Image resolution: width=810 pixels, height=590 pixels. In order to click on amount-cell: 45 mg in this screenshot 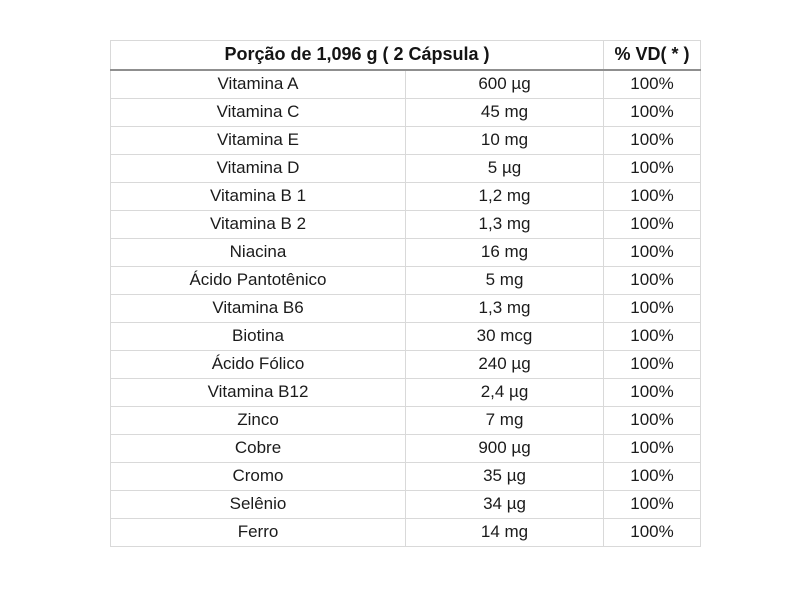, I will do `click(504, 112)`.